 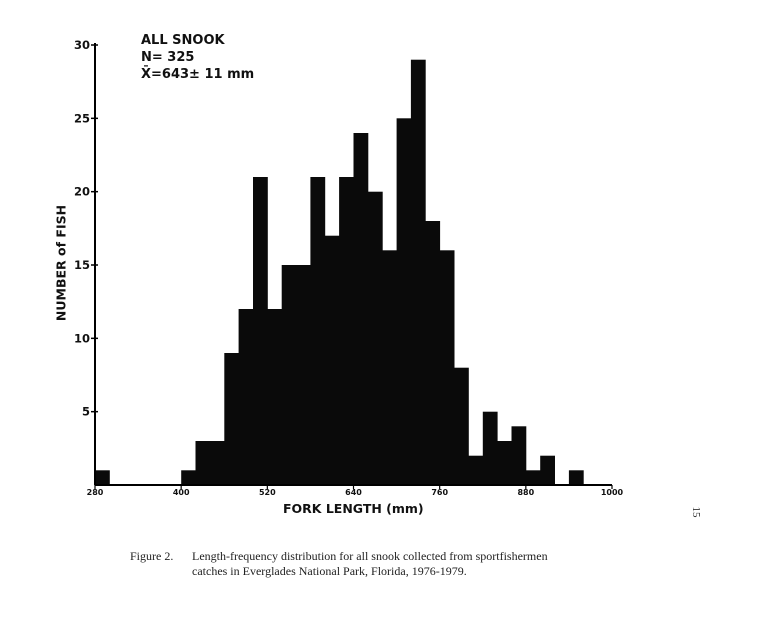 What do you see at coordinates (525, 492) in the screenshot?
I see `x-tick-label-880: 880` at bounding box center [525, 492].